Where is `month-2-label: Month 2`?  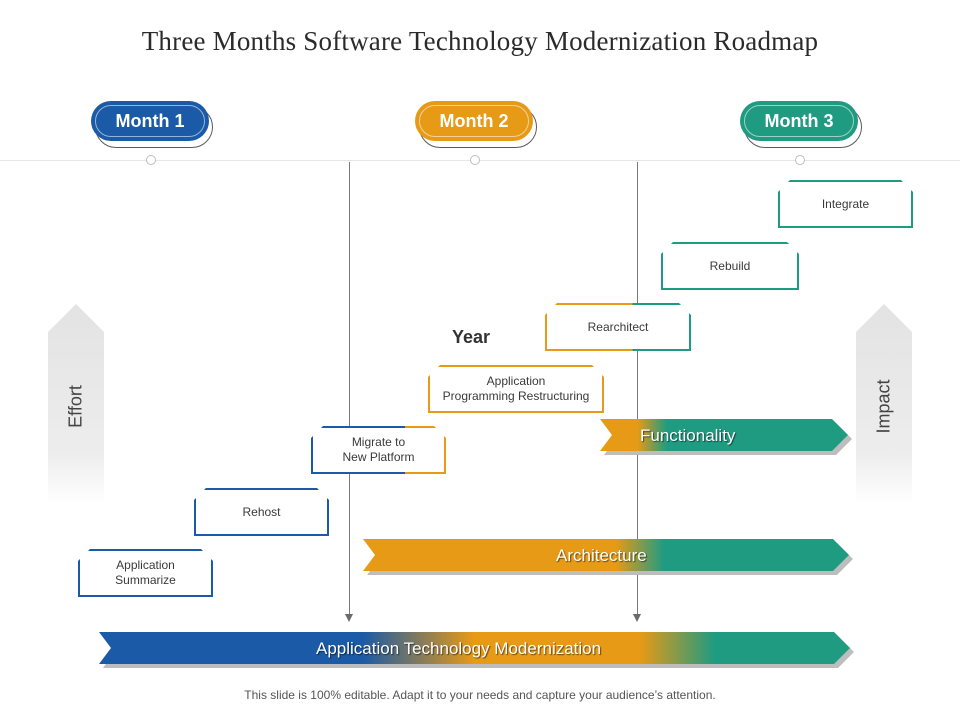
month-2-label: Month 2 is located at coordinates (474, 120).